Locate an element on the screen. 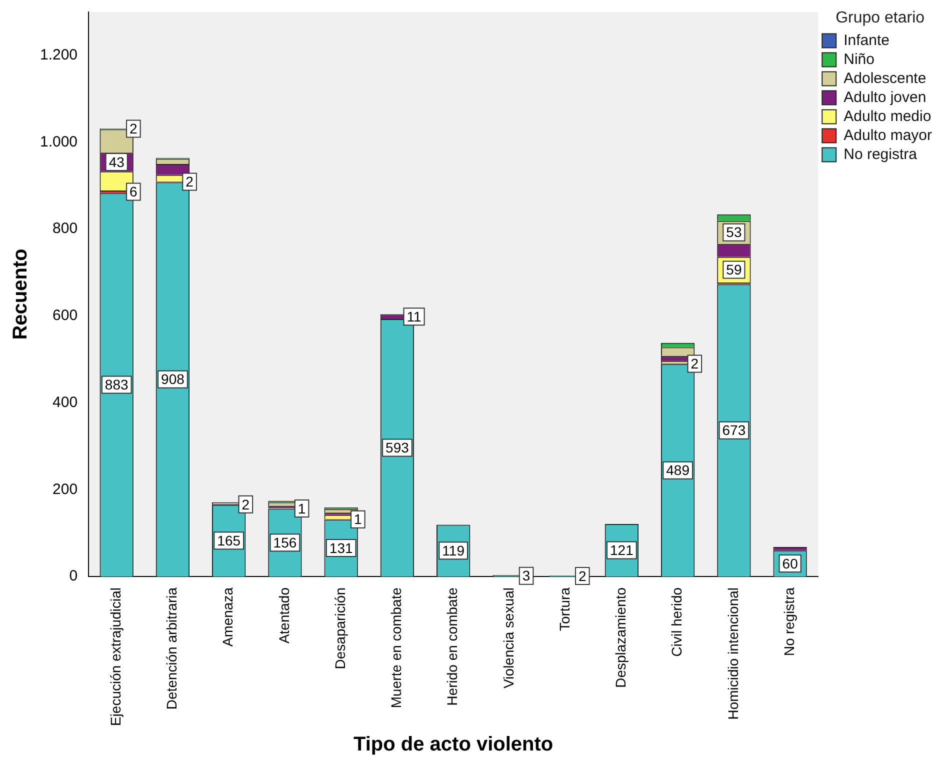 This screenshot has width=947, height=766. x-tick-label: Desaparición is located at coordinates (340, 628).